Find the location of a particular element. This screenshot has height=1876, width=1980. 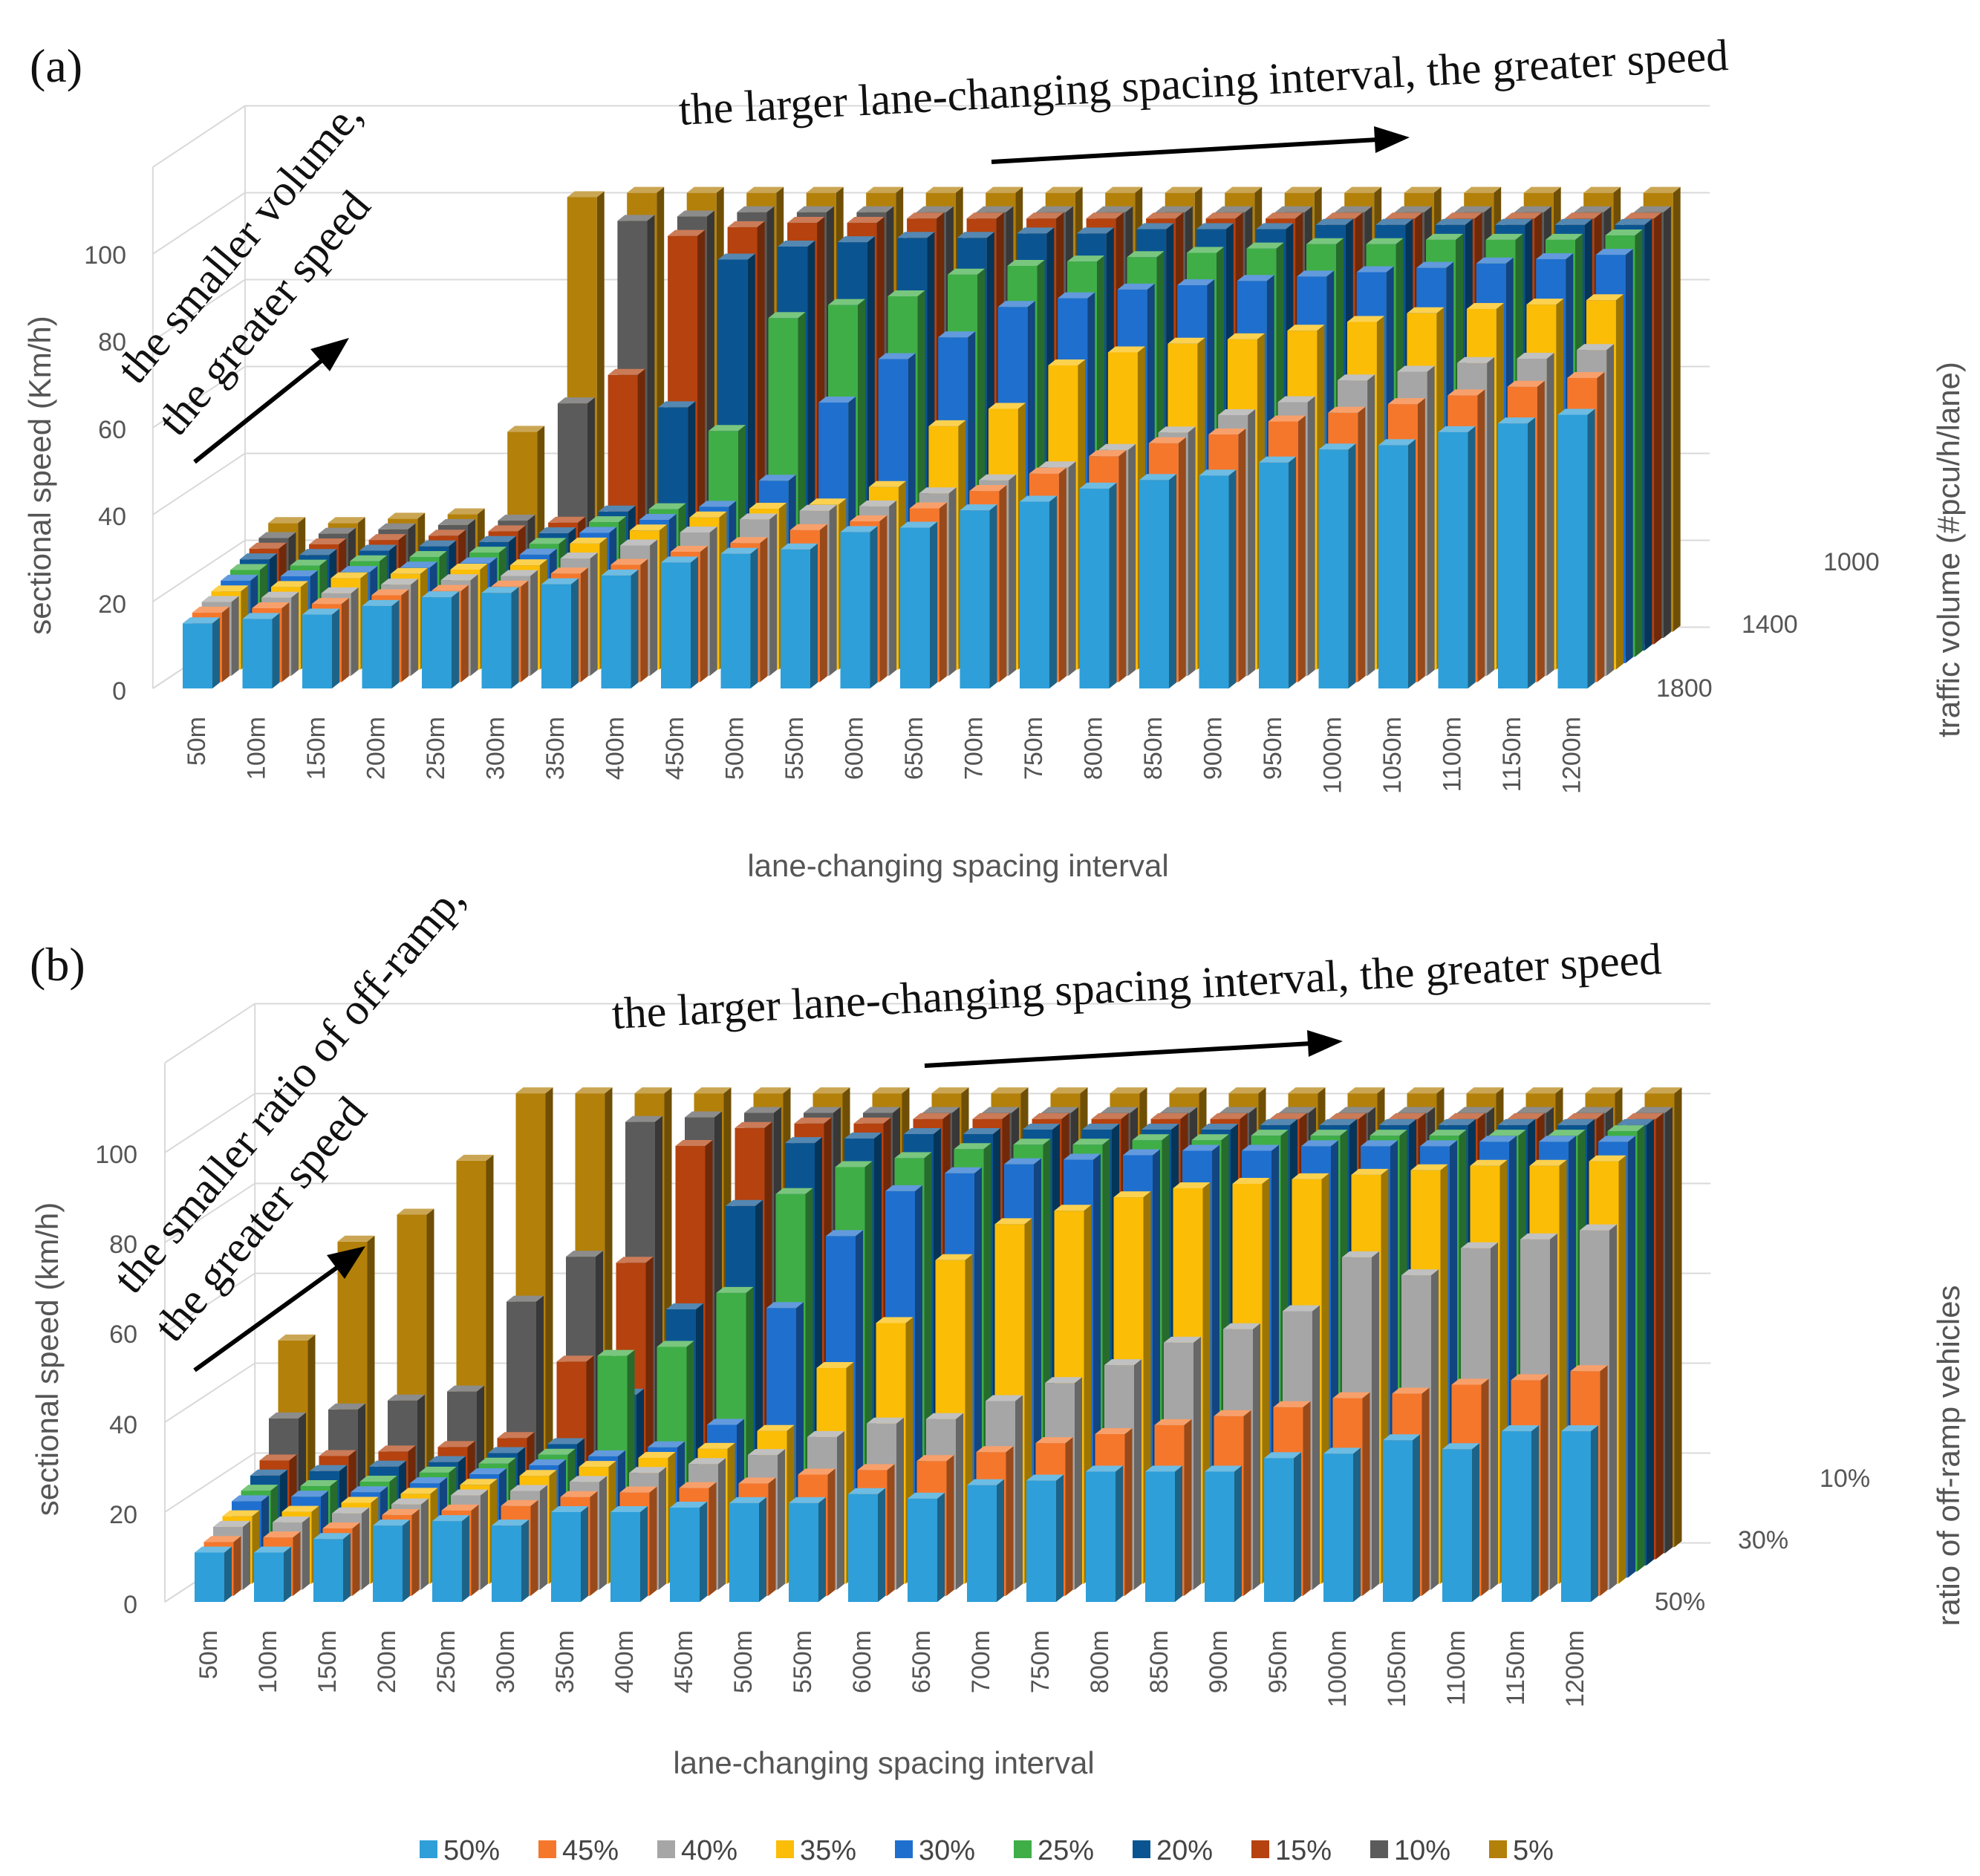

ytick-a-1: 20 is located at coordinates (112, 604).